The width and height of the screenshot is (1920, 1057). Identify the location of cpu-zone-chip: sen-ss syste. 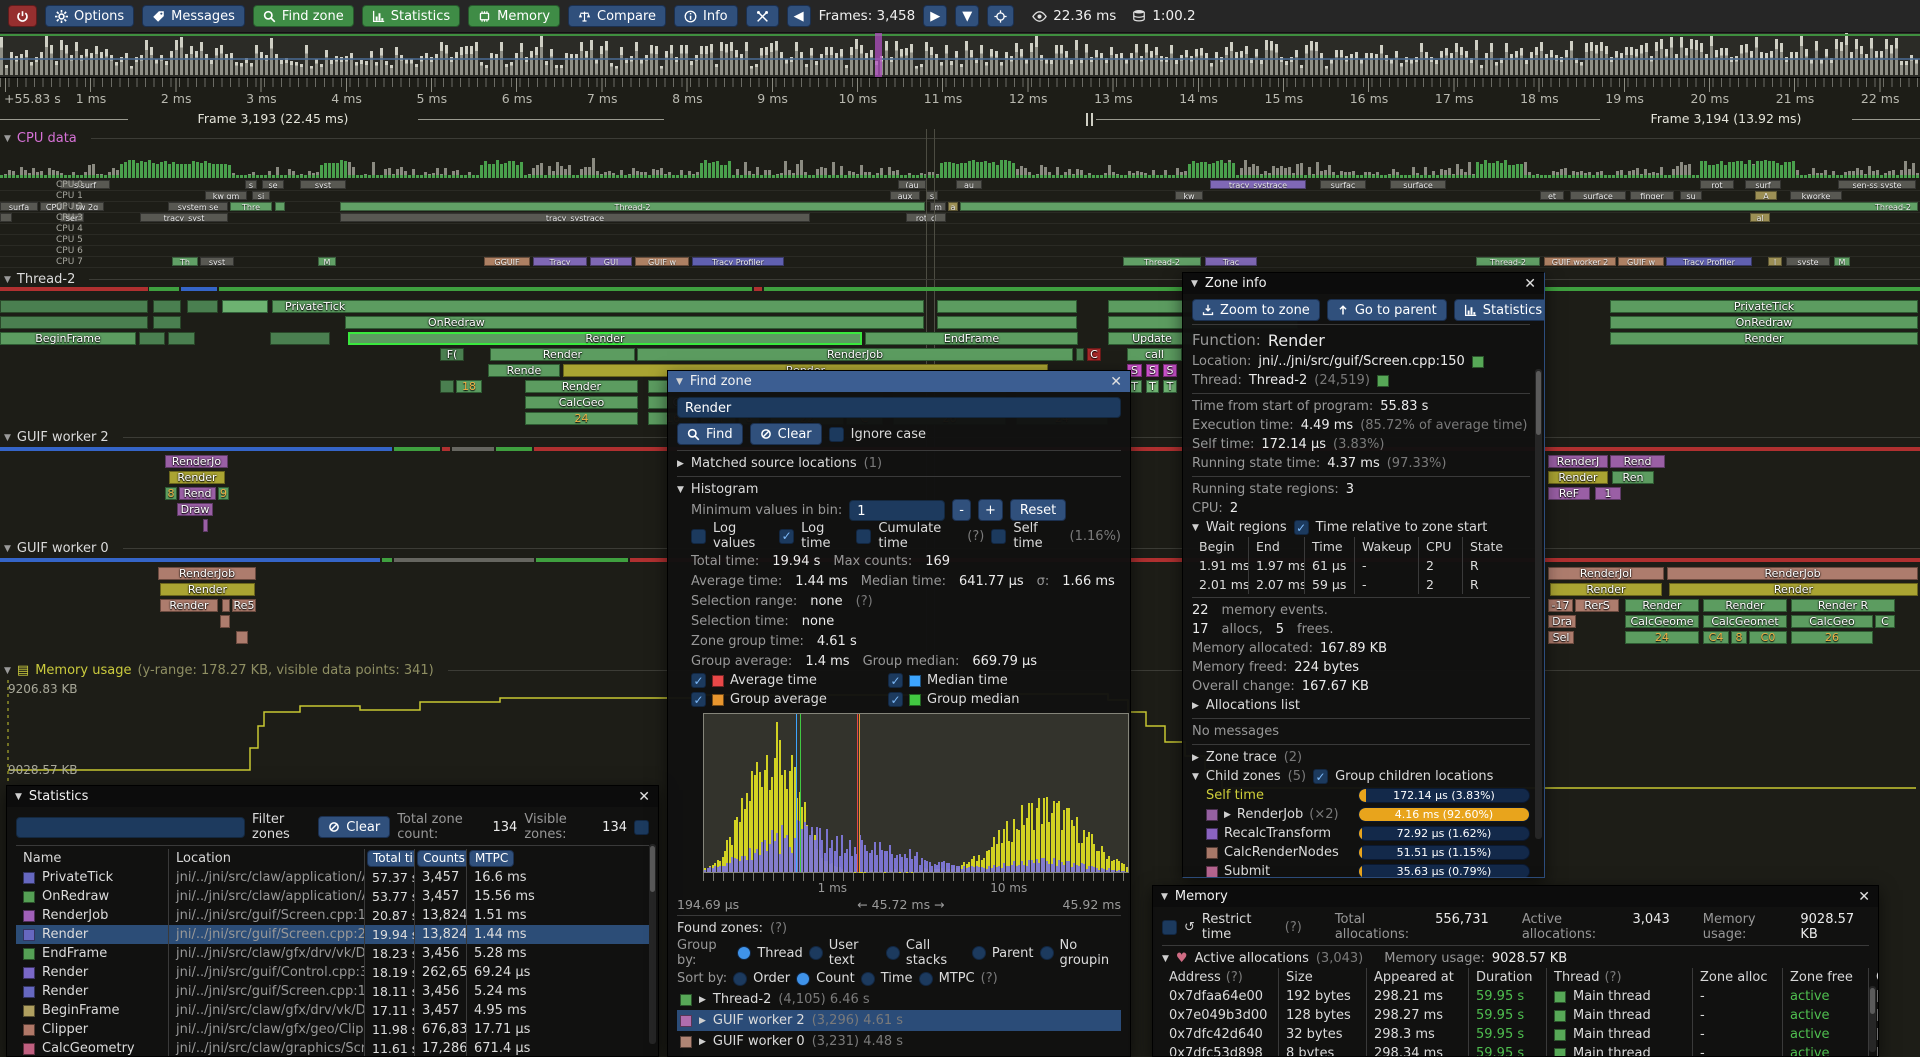
(1877, 184).